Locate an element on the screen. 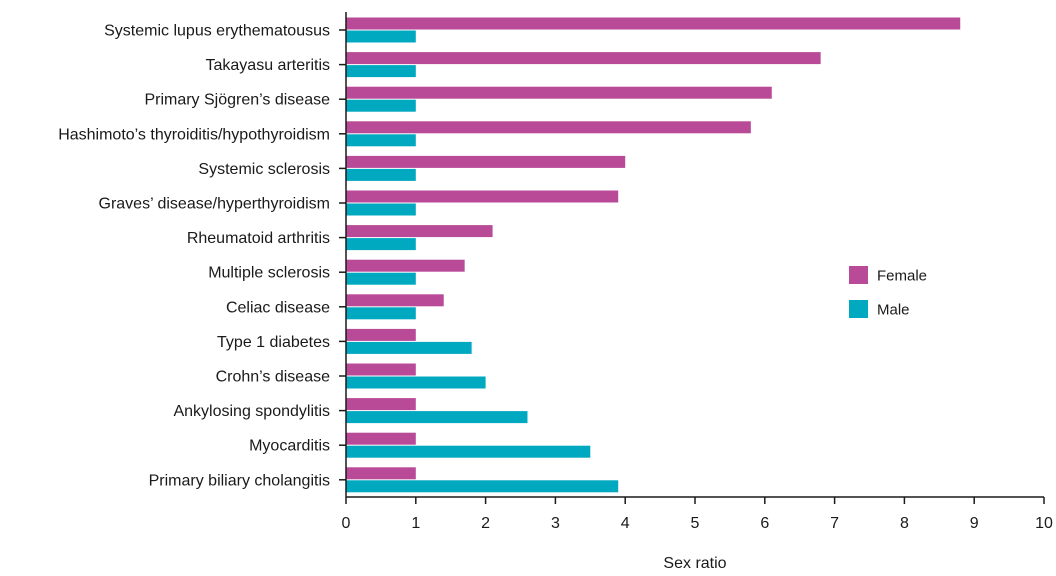 The width and height of the screenshot is (1056, 576). legend-label-female: Female is located at coordinates (902, 276).